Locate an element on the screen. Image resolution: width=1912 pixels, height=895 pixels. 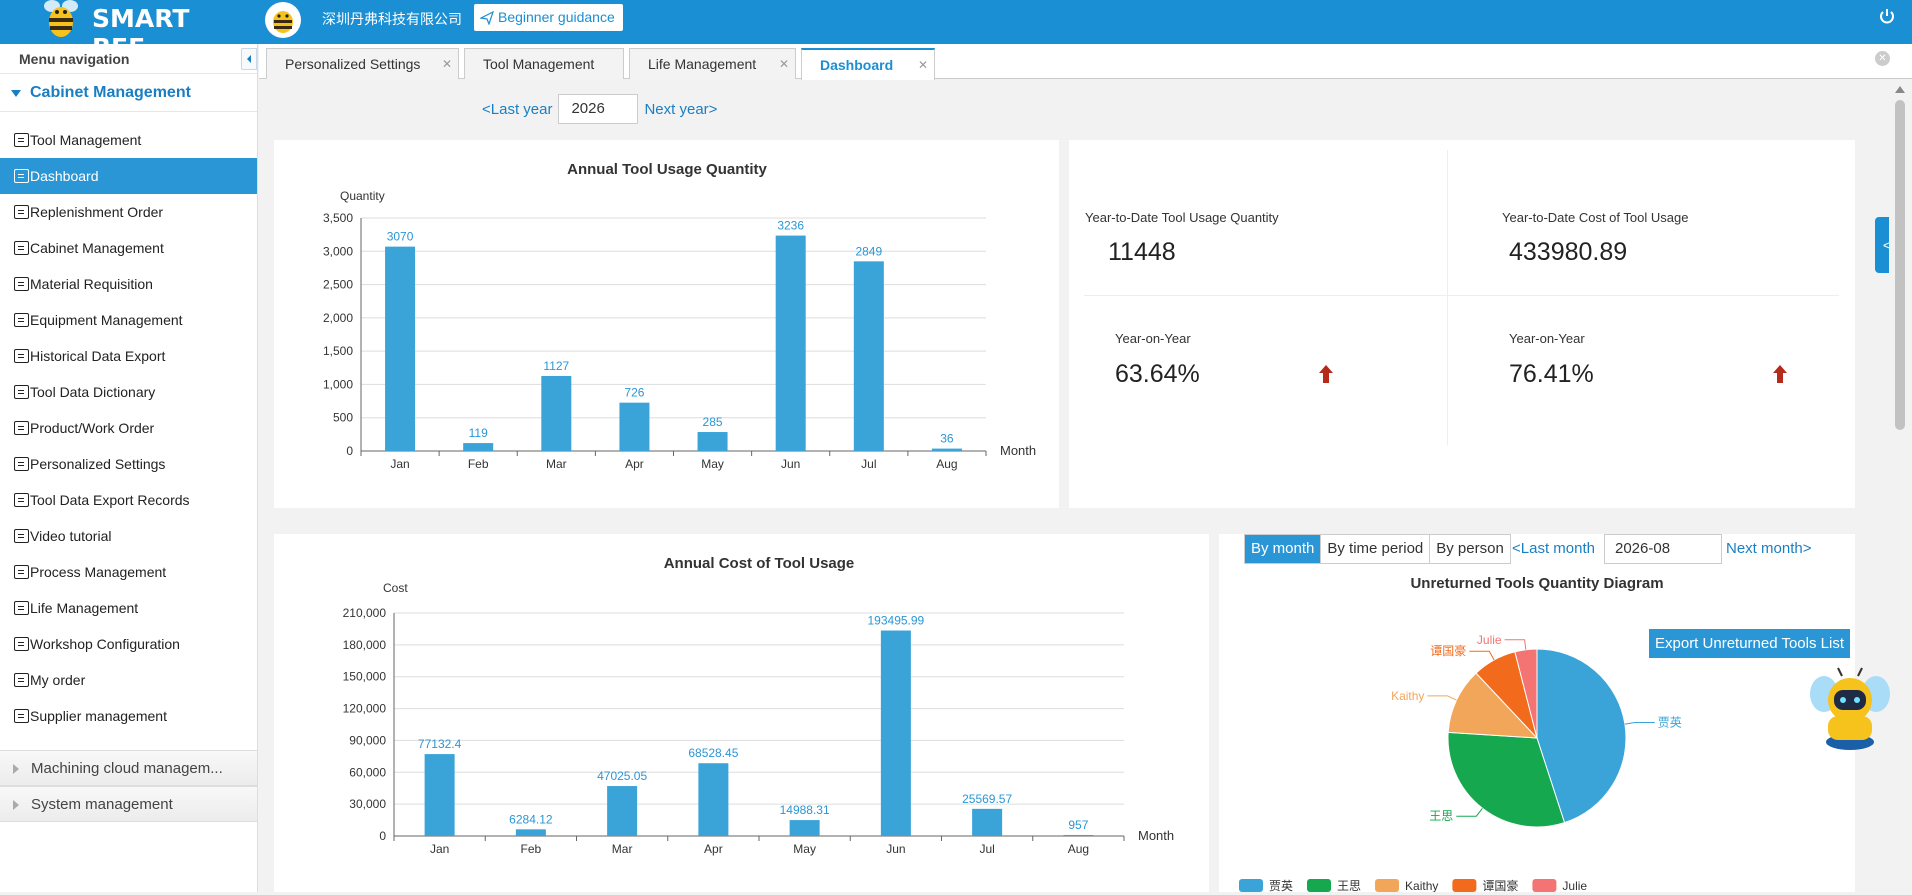
cabinet-icon is located at coordinates (21, 248).